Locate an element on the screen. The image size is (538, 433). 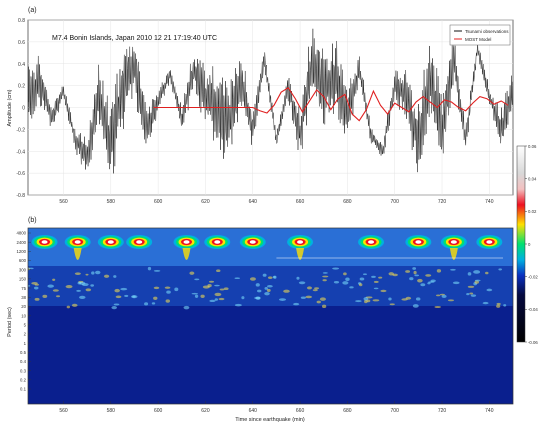
wavelet-y-tick-label: 4800 is located at coordinates (21, 233).